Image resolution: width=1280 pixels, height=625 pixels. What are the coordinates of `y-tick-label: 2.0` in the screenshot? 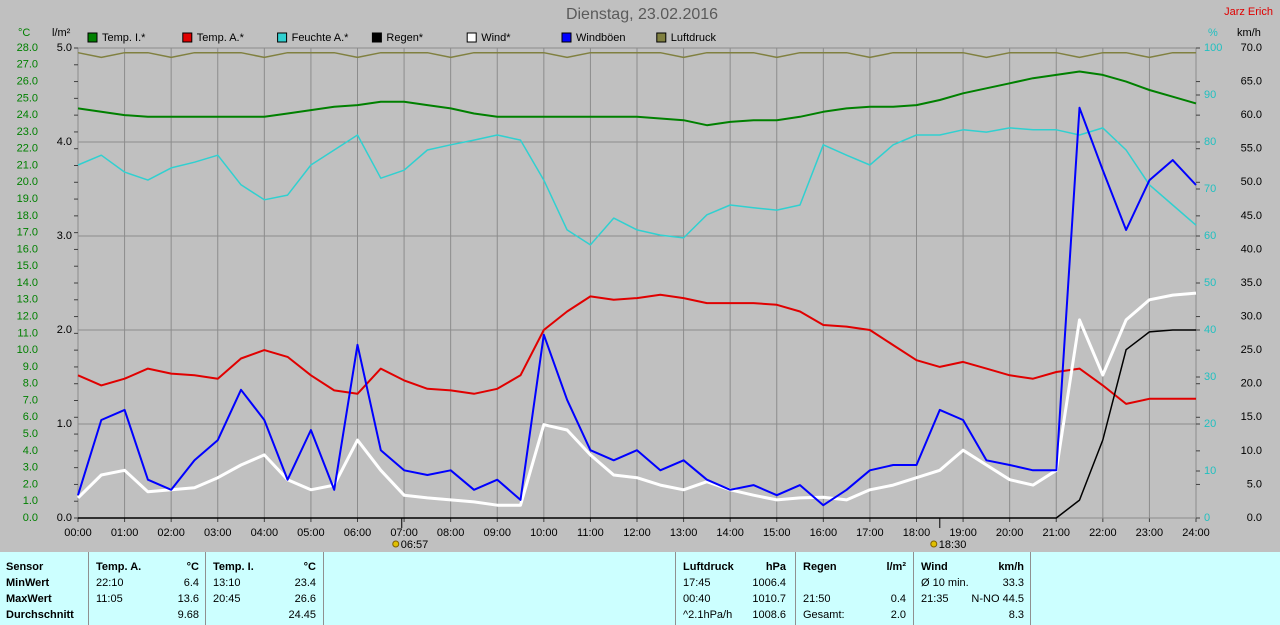 It's located at (30, 484).